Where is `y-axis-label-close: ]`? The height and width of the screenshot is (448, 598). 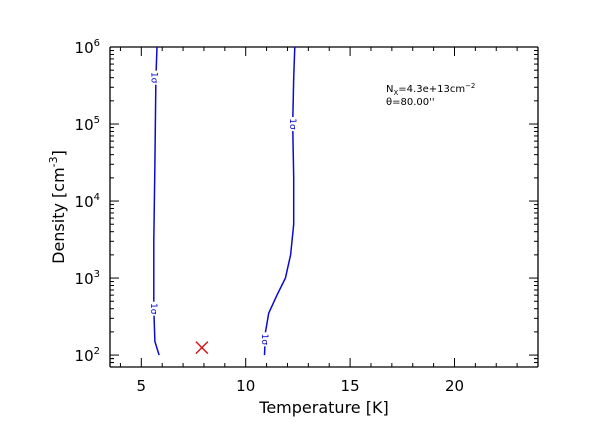 y-axis-label-close: ] is located at coordinates (58, 153).